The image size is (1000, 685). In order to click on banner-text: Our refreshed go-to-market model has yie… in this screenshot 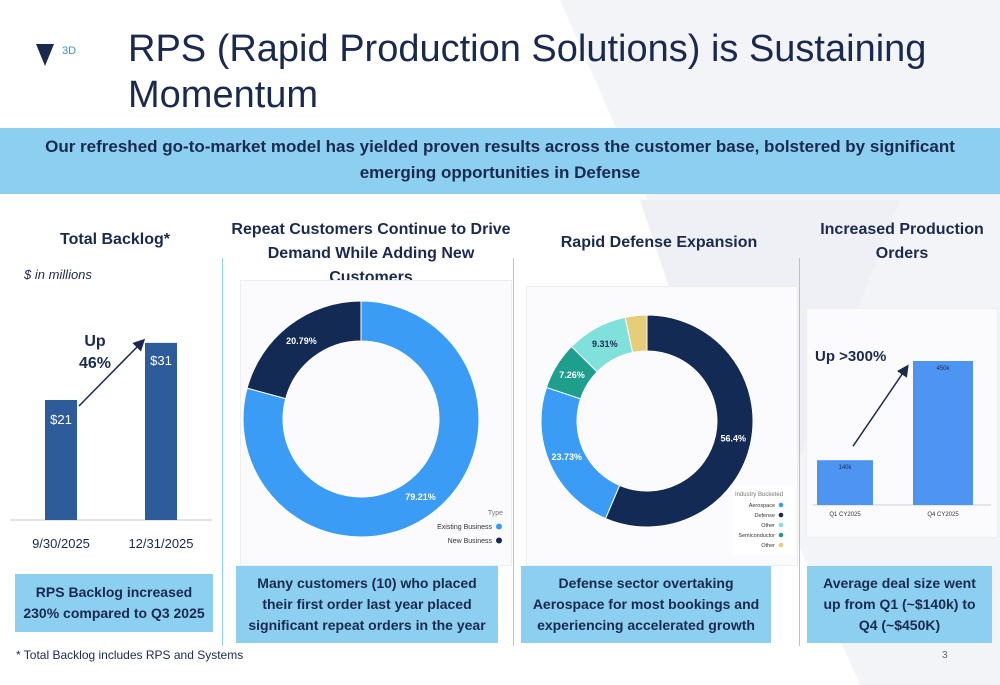, I will do `click(500, 159)`.